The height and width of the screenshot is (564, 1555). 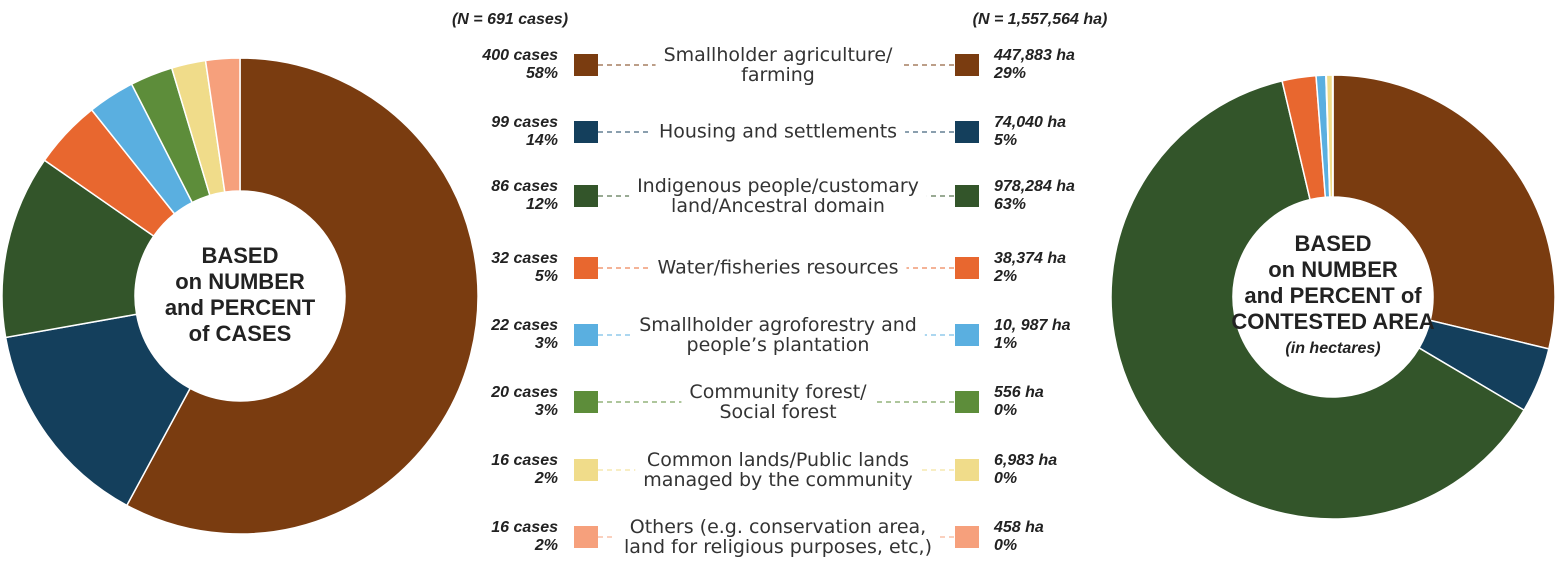 What do you see at coordinates (510, 19) in the screenshot?
I see `n-label-cases: (N = 691 cases)` at bounding box center [510, 19].